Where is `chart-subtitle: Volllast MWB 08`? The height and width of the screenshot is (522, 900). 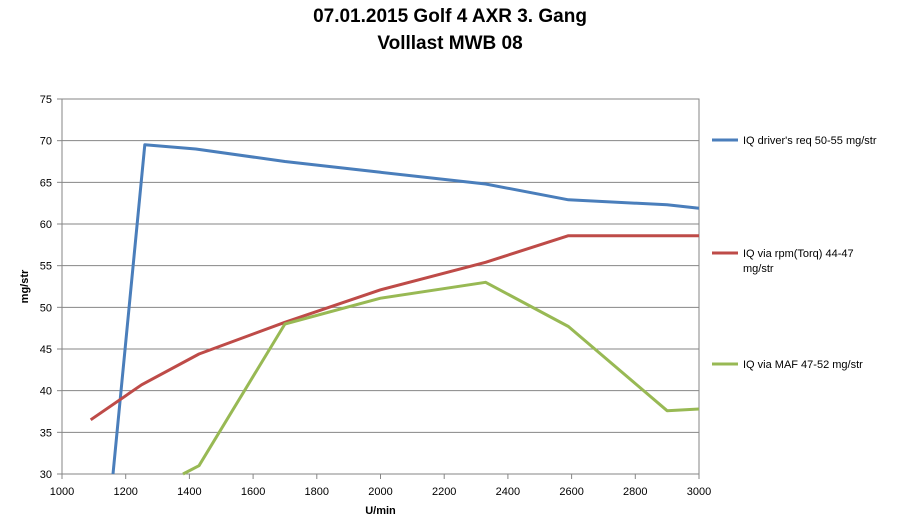 chart-subtitle: Volllast MWB 08 is located at coordinates (450, 43).